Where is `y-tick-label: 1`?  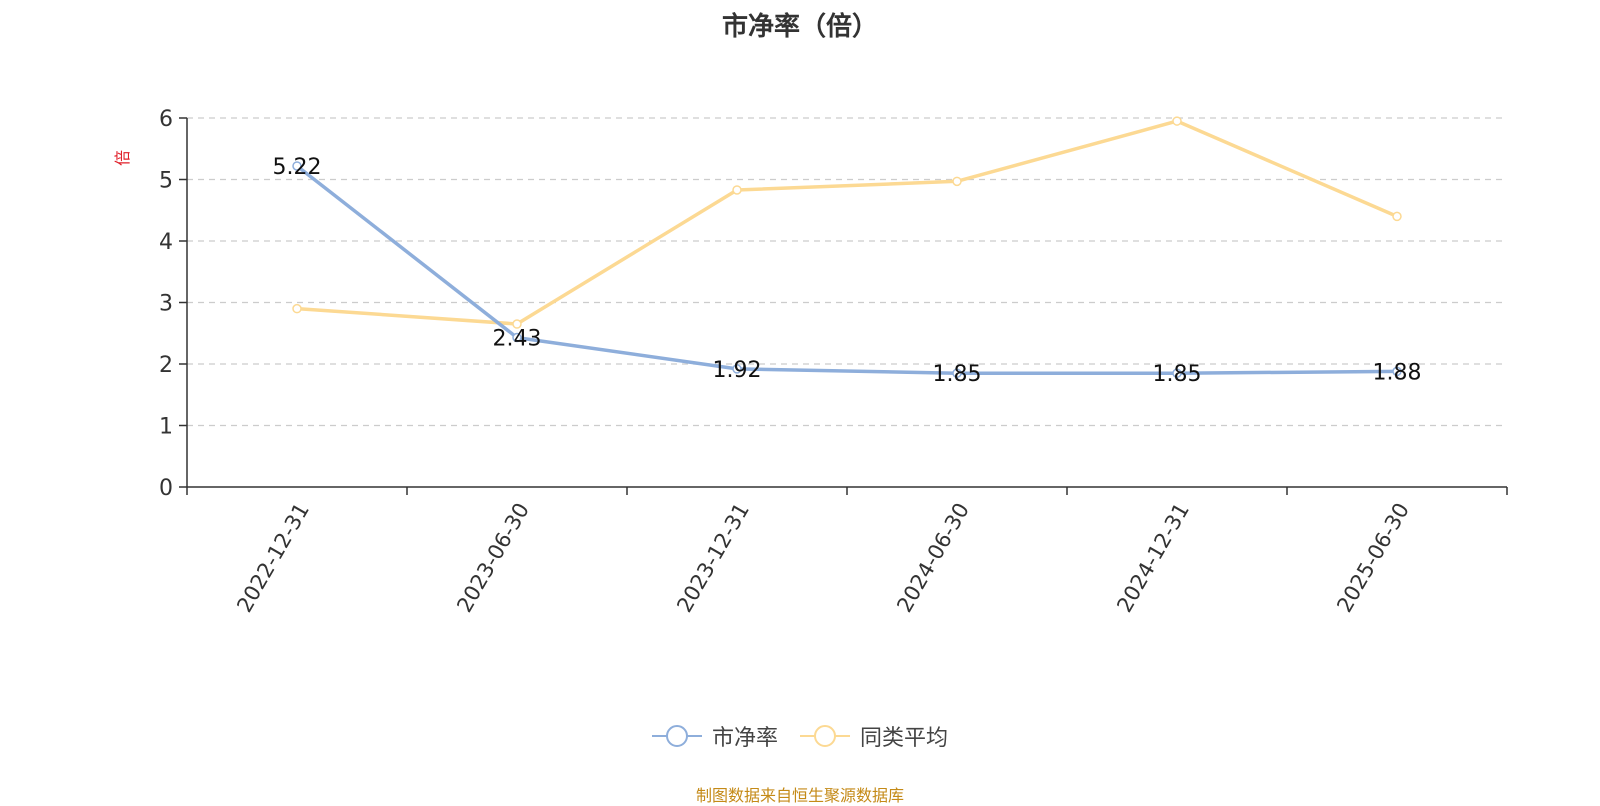 y-tick-label: 1 is located at coordinates (166, 427).